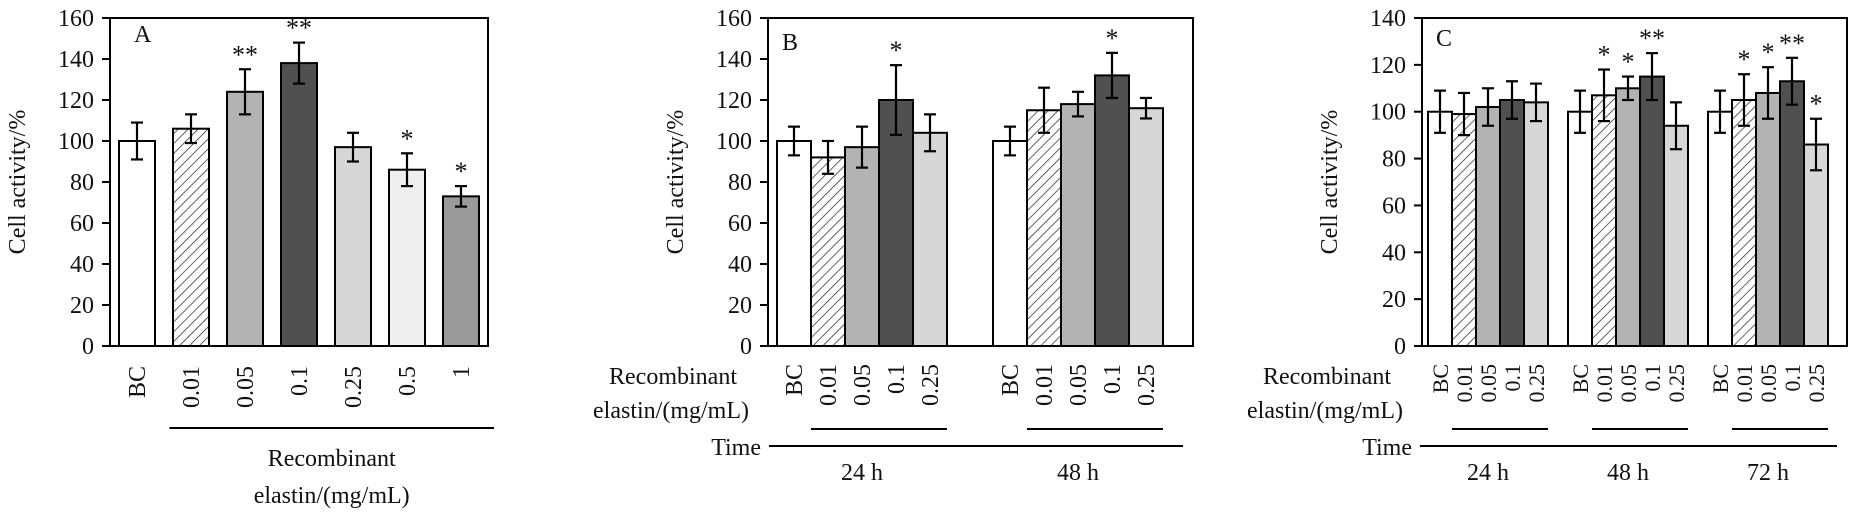  I want to click on panel-c-y-tick-label: 20, so click(1394, 300).